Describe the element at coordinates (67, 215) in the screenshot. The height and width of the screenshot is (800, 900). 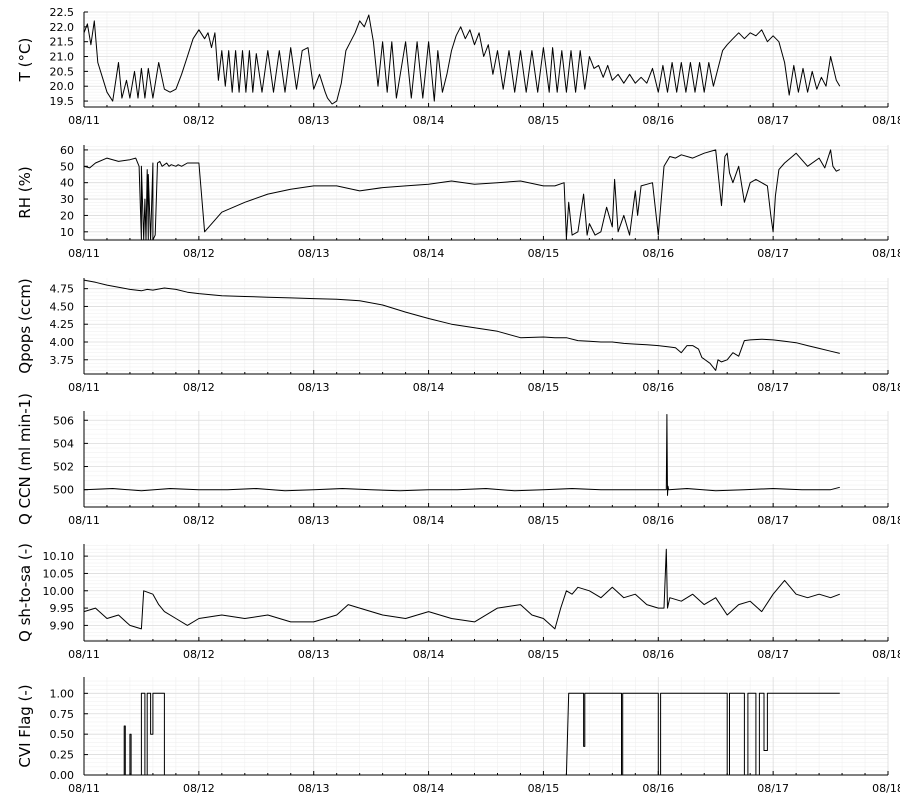
I see `y-tick-label: 20` at that location.